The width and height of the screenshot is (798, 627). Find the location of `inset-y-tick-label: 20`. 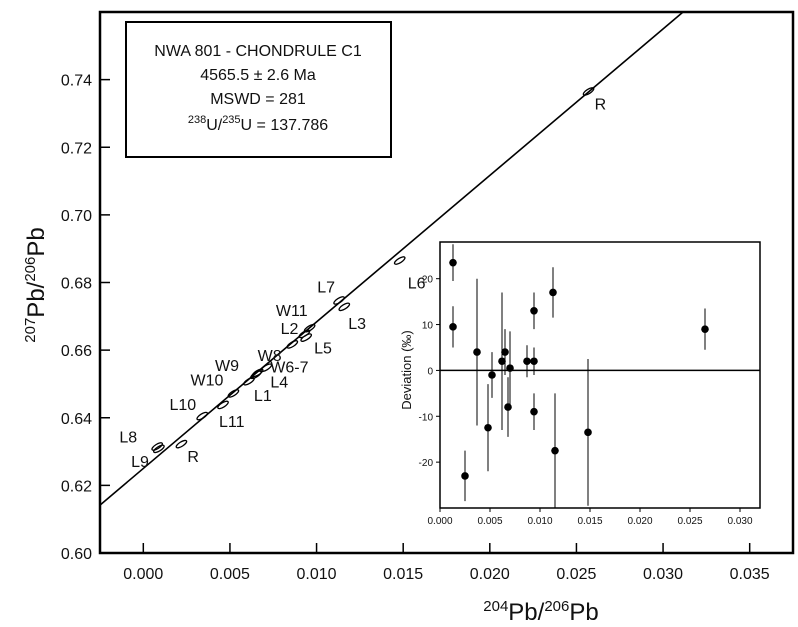

inset-y-tick-label: 20 is located at coordinates (428, 280).